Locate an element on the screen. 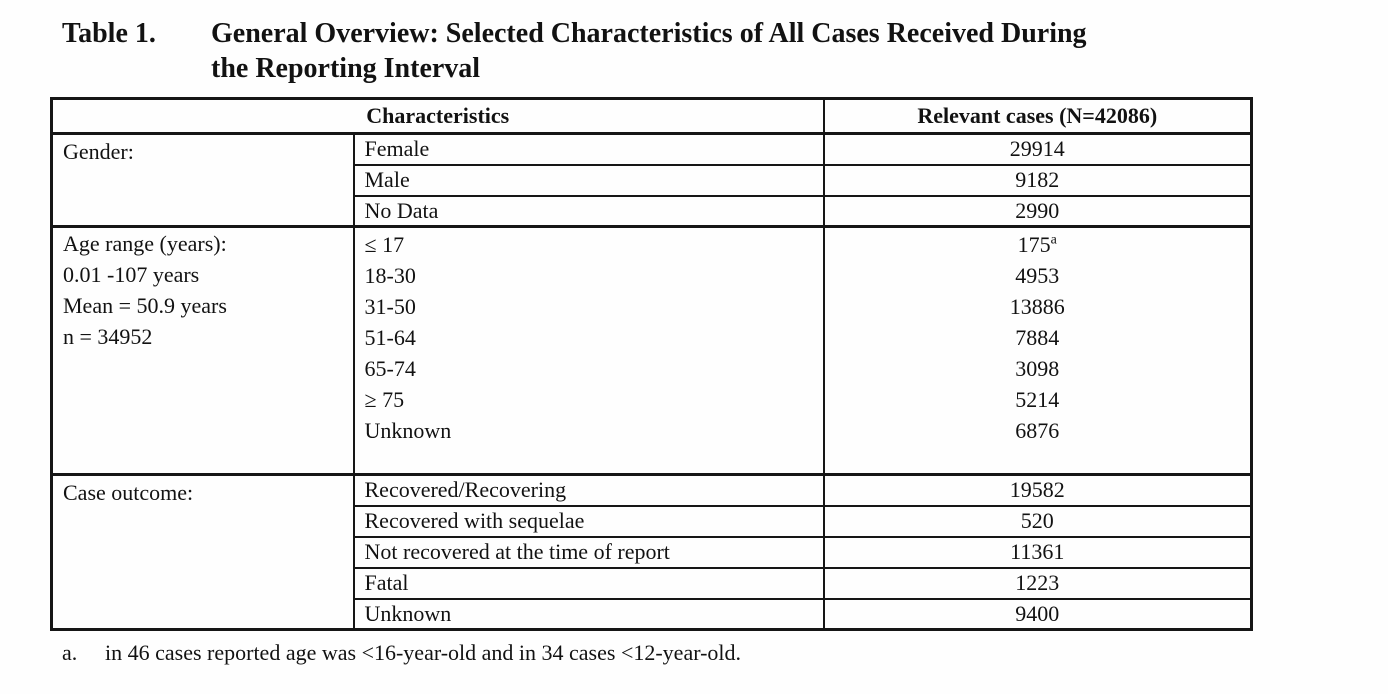 Image resolution: width=1388 pixels, height=694 pixels. age-values-cell: 175a 4953 13886 7884 3098 5214 6876 is located at coordinates (1037, 350).